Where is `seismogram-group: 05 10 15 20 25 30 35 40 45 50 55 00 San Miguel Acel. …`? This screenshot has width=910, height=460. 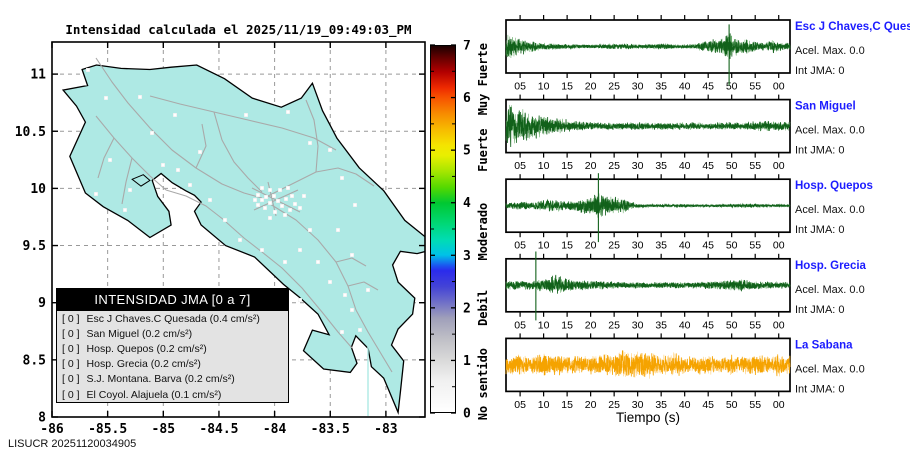 seismogram-group: 05 10 15 20 25 30 35 40 45 50 55 00 San Miguel Acel. … is located at coordinates (685, 133).